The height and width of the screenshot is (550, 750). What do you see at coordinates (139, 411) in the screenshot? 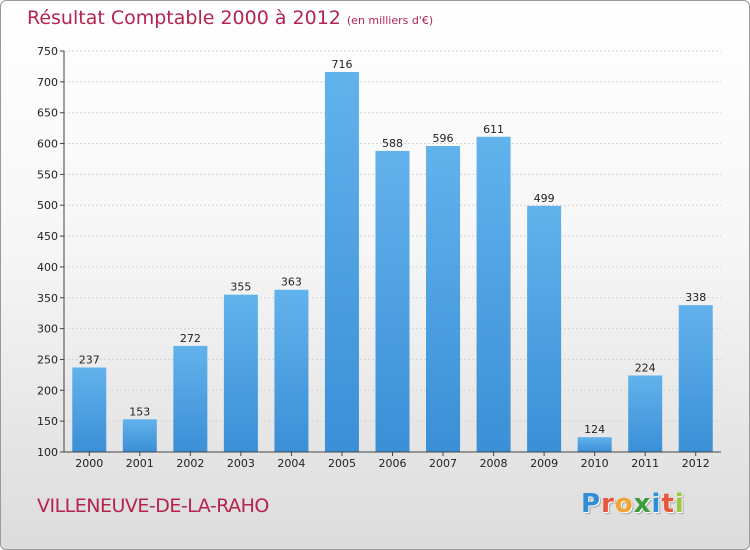
I see `value-label-2001: 153` at bounding box center [139, 411].